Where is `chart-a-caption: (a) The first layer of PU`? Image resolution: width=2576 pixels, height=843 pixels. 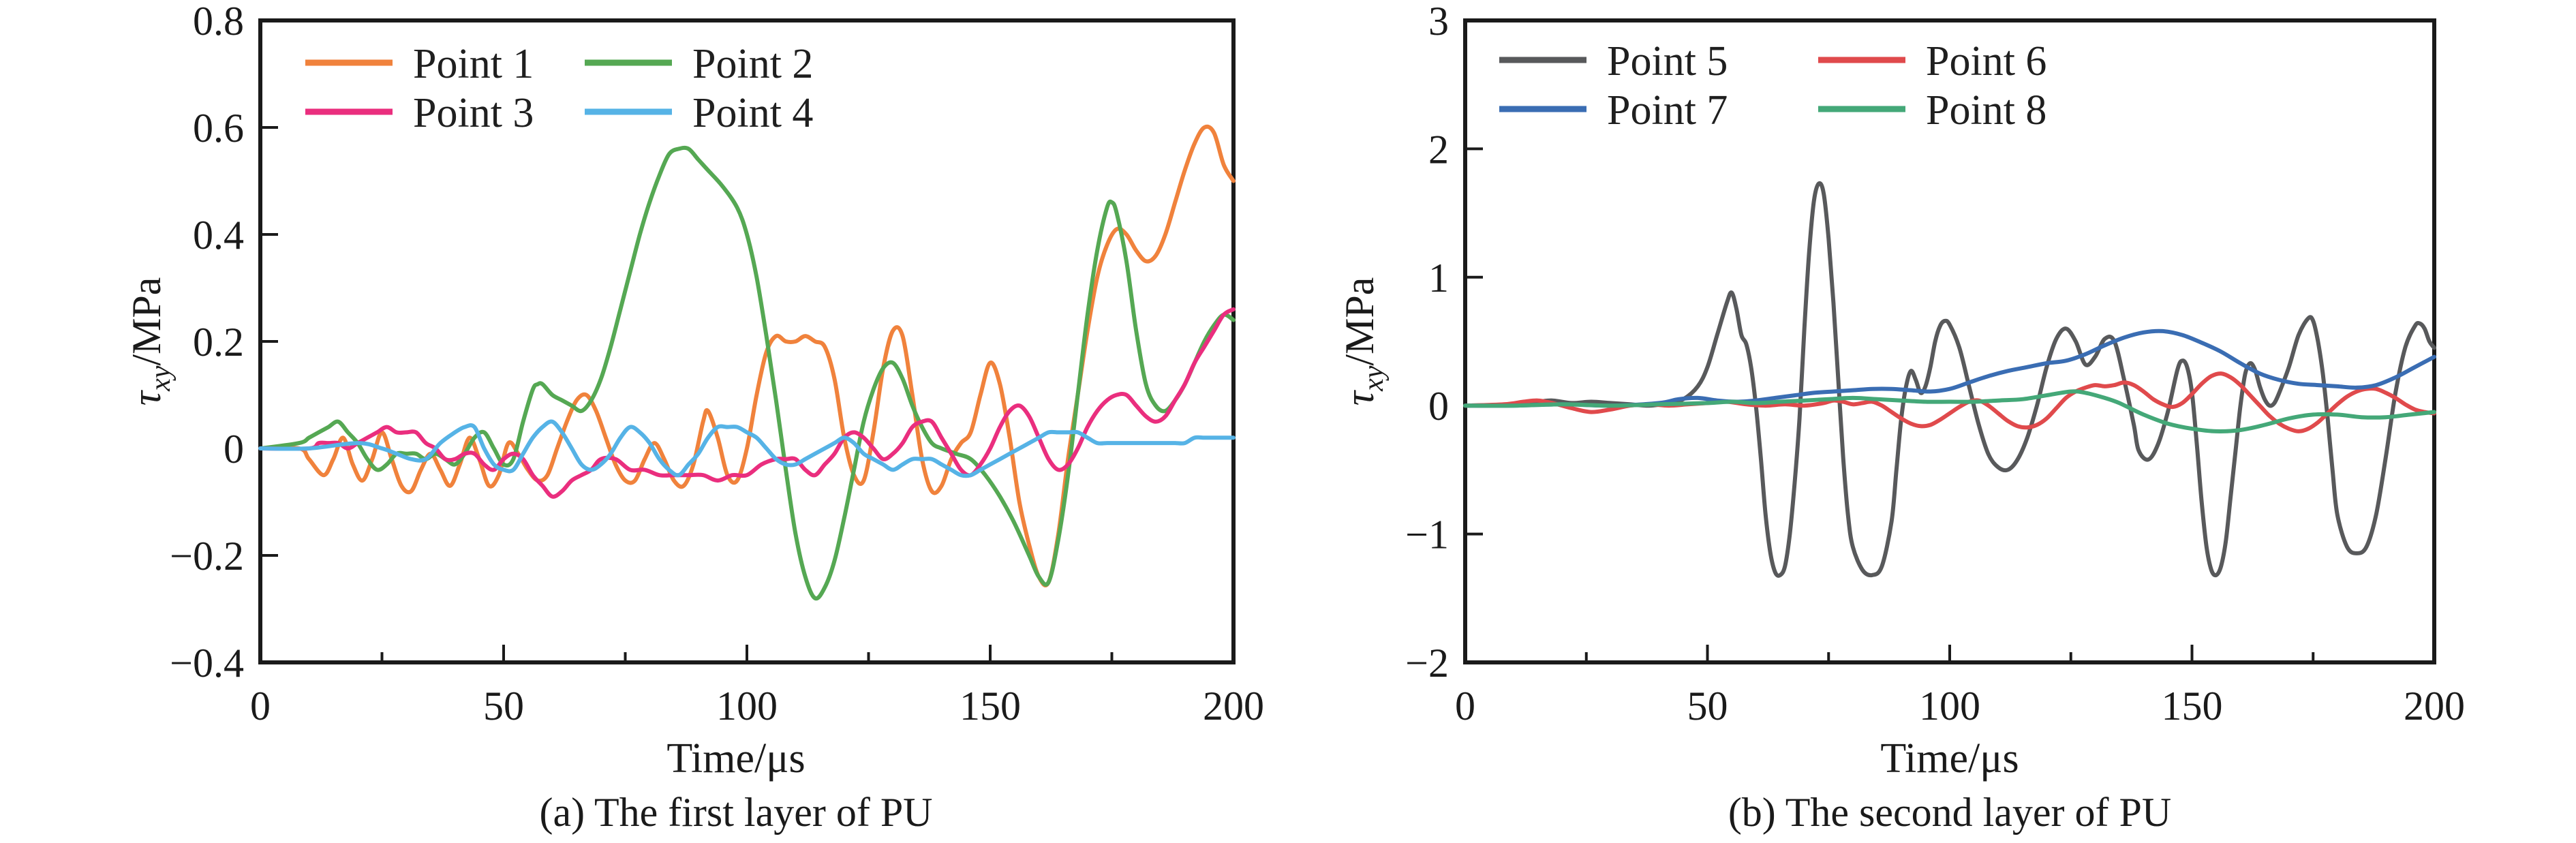 chart-a-caption: (a) The first layer of PU is located at coordinates (736, 812).